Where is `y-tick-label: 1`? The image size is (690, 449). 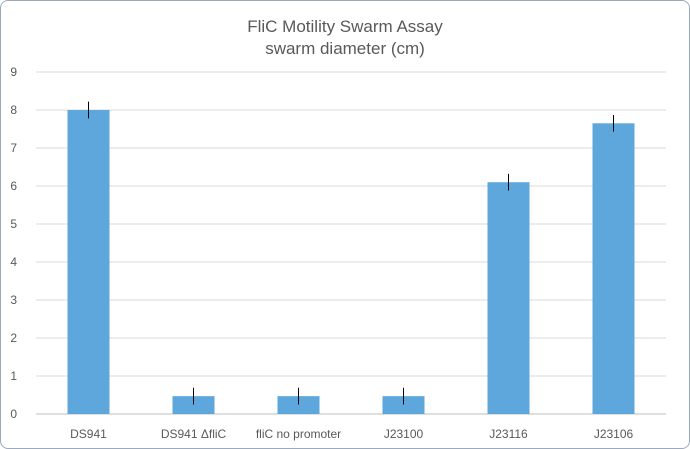 y-tick-label: 1 is located at coordinates (13, 376).